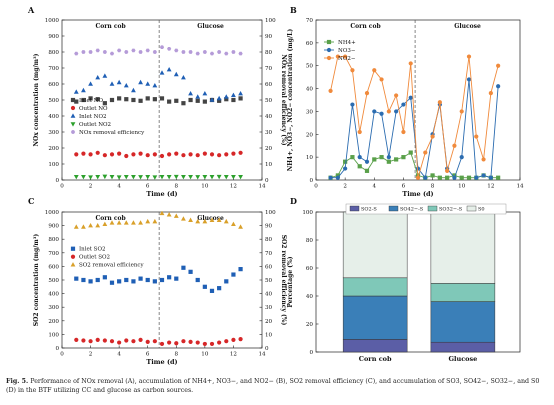  What do you see at coordinates (93, 117) in the screenshot?
I see `legend-label: Inlet NO2` at bounding box center [93, 117].